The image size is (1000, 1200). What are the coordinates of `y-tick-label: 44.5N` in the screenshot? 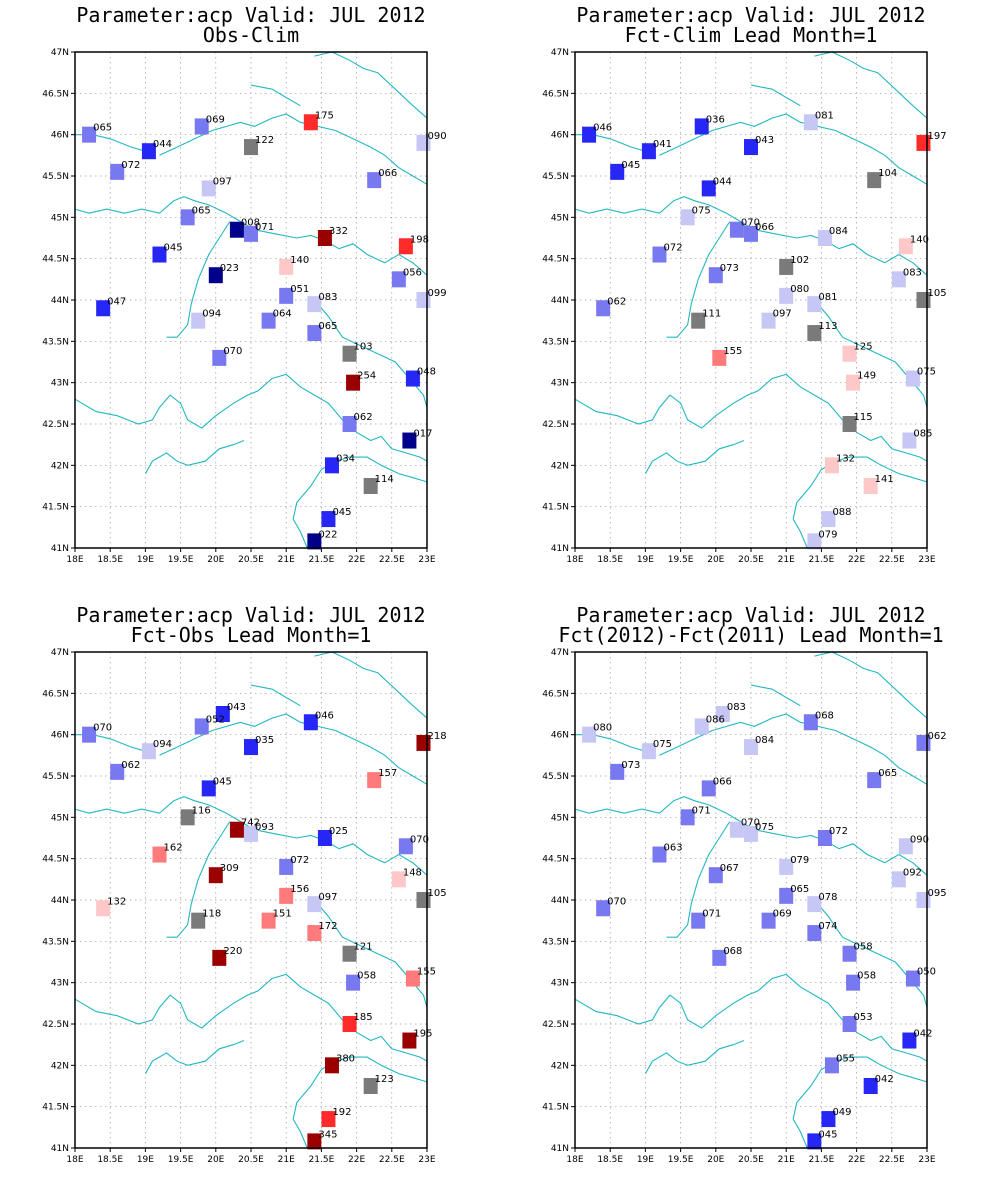 It's located at (555, 260).